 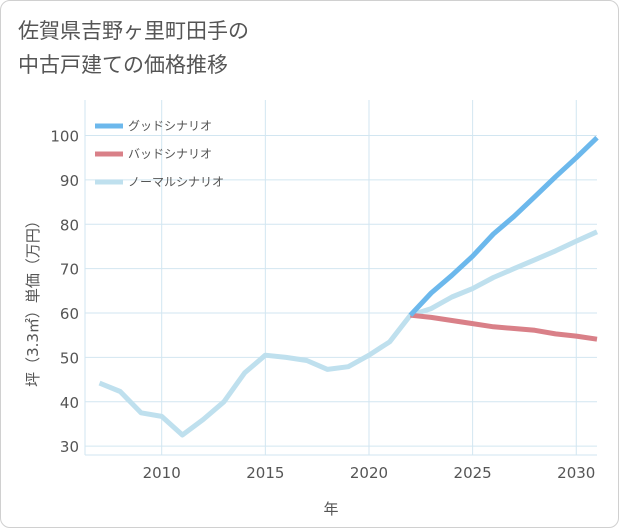 I want to click on y-tick-label: 50, so click(x=69, y=358).